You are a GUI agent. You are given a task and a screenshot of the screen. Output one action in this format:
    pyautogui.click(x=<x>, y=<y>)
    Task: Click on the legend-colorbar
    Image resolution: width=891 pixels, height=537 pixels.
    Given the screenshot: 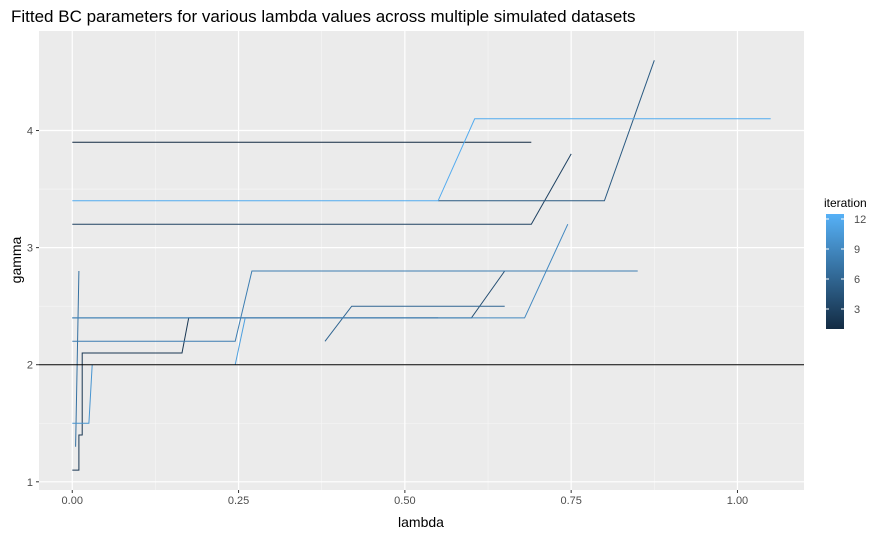 What is the action you would take?
    pyautogui.click(x=835, y=271)
    